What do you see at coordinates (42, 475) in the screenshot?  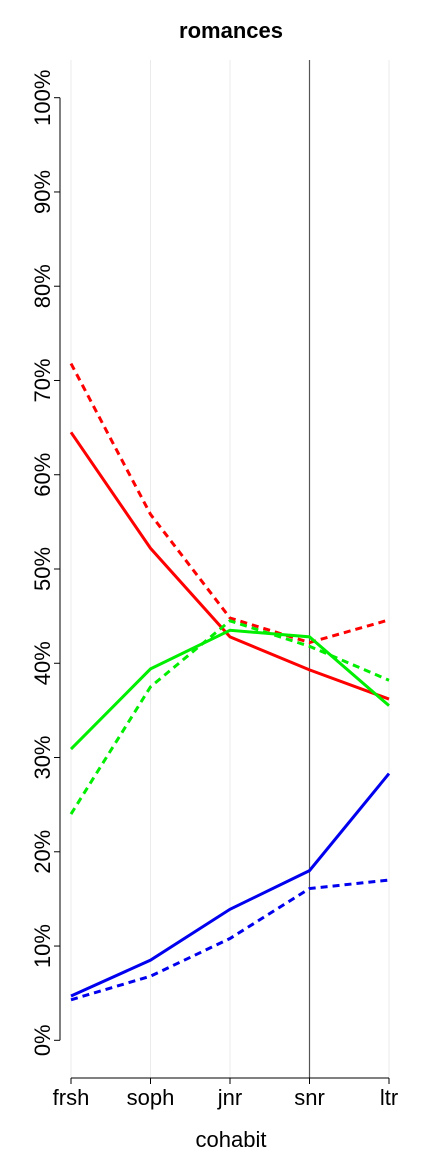 I see `y-tick-label: 60%` at bounding box center [42, 475].